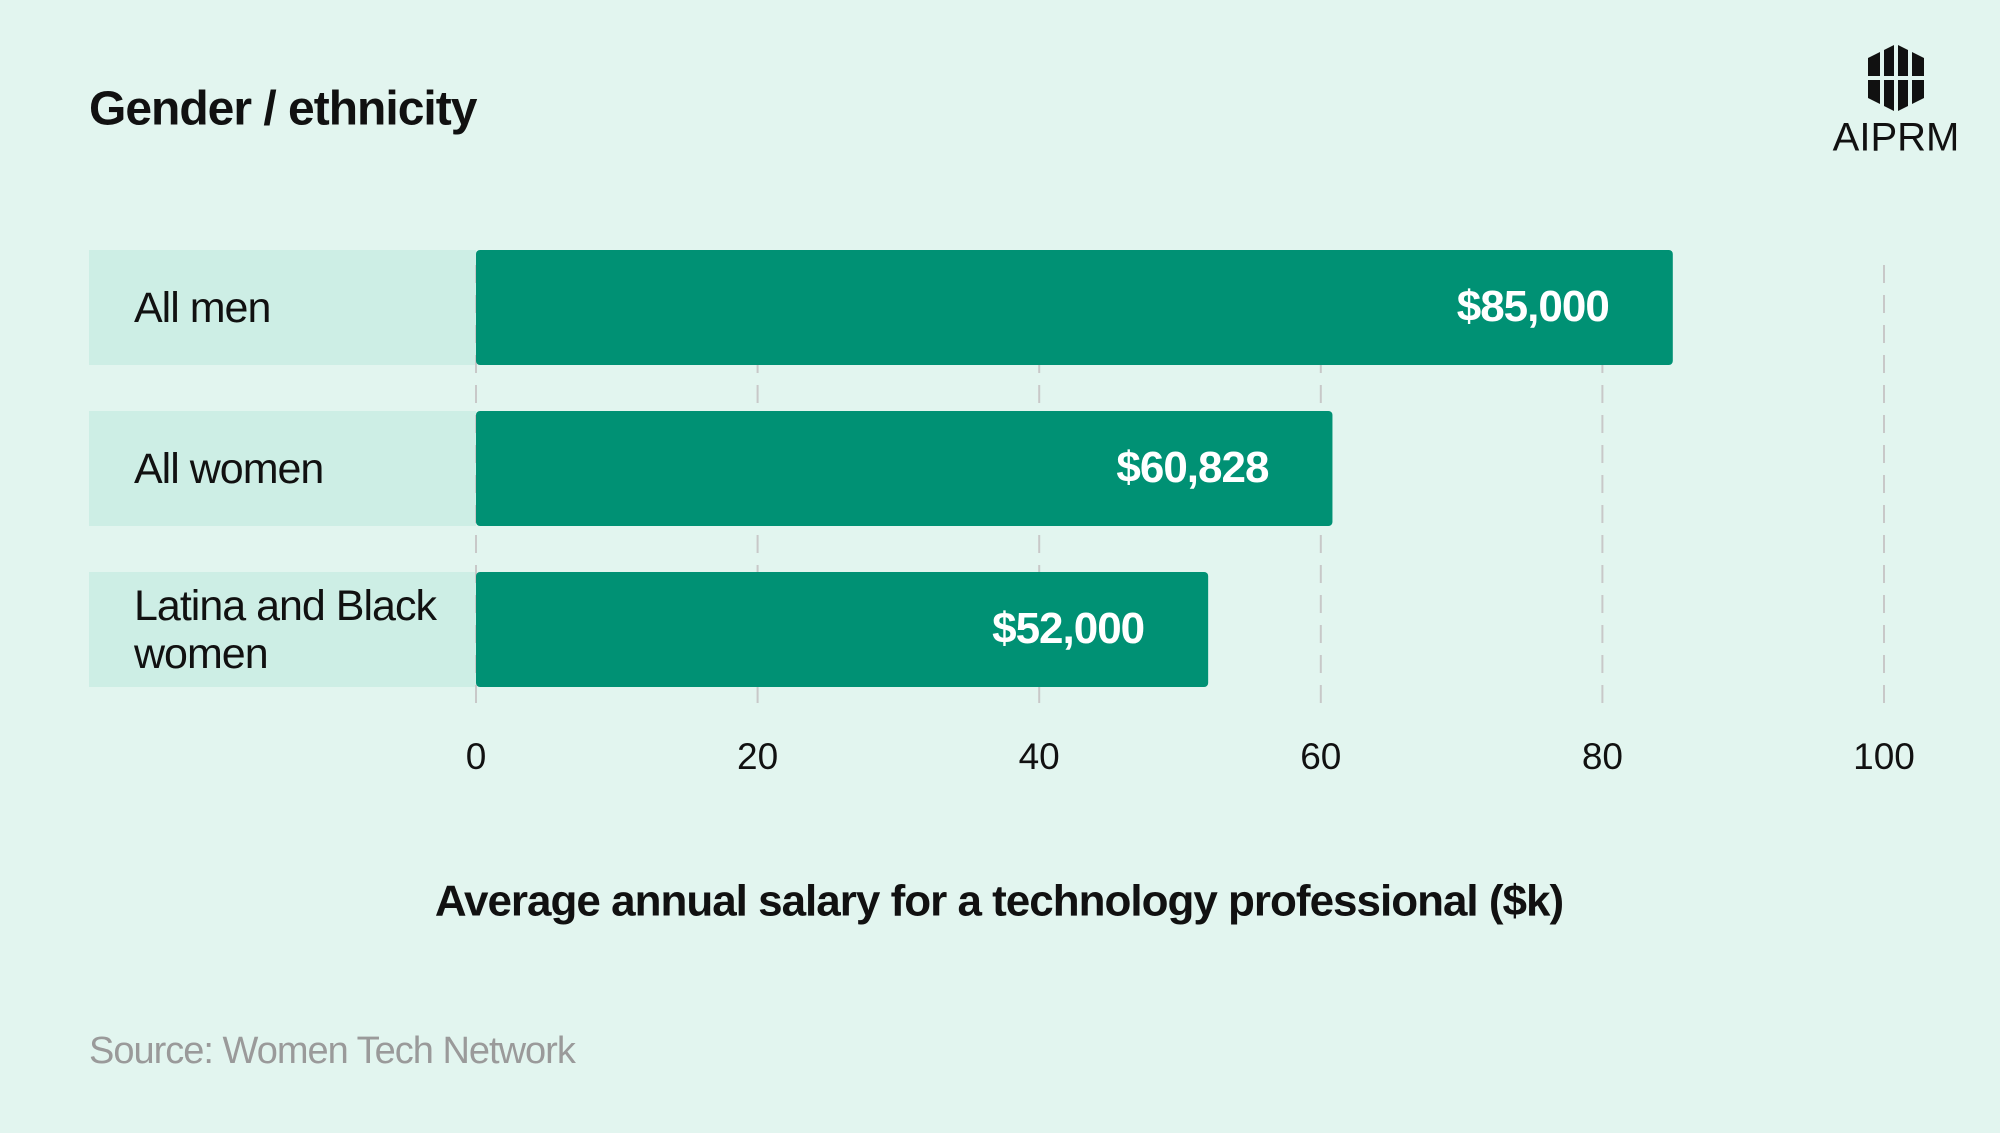 The height and width of the screenshot is (1133, 2000). I want to click on x-tick-label: 100, so click(1884, 756).